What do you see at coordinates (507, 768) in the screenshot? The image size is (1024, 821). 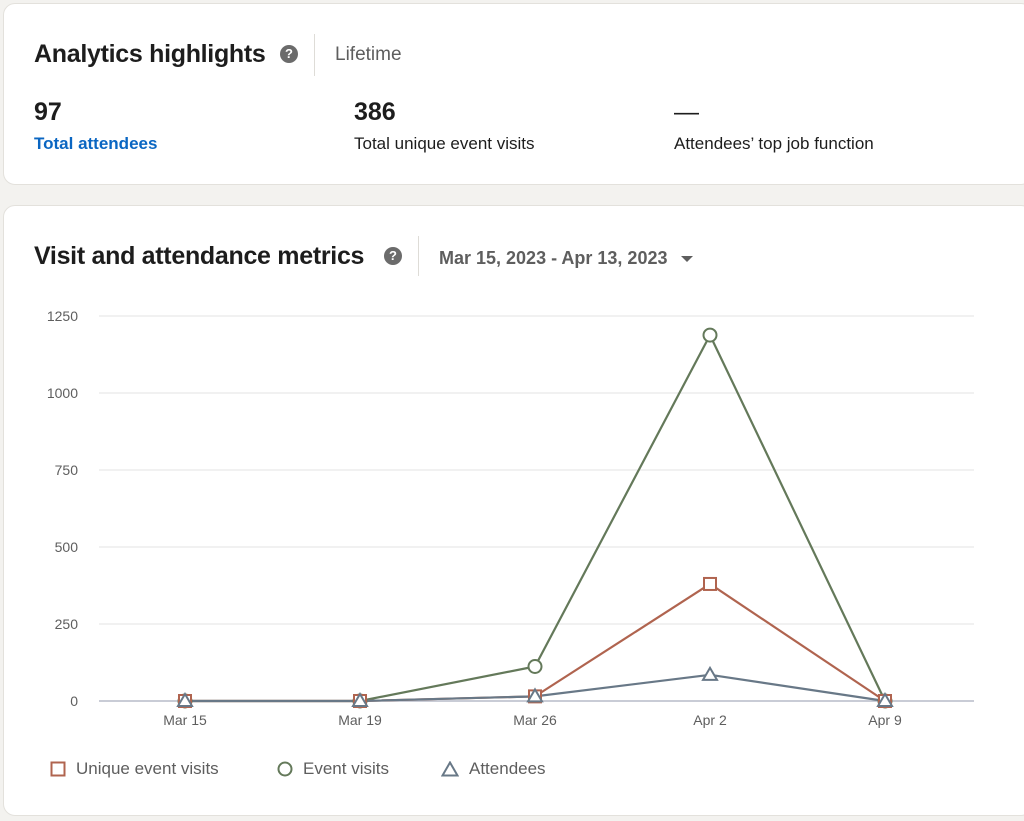 I see `legend-label: Attendees` at bounding box center [507, 768].